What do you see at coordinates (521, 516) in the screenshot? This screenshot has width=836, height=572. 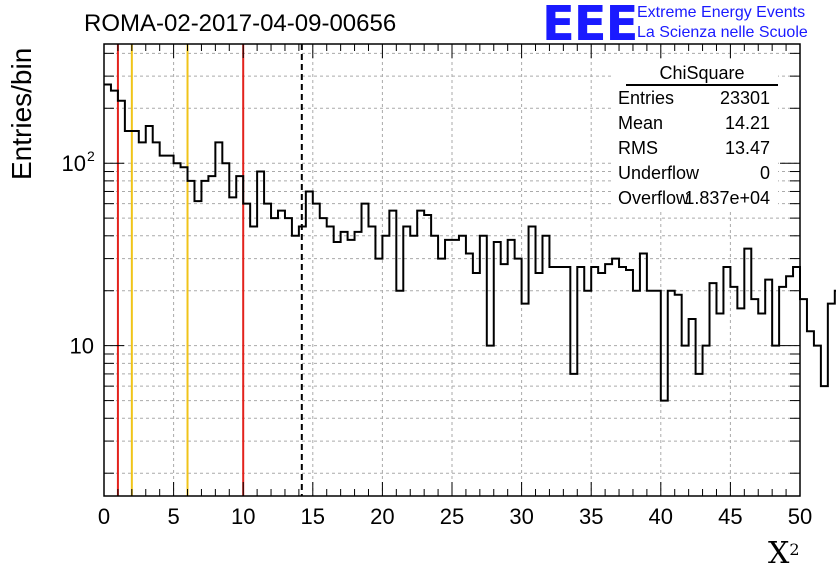 I see `x-tick-label: 30` at bounding box center [521, 516].